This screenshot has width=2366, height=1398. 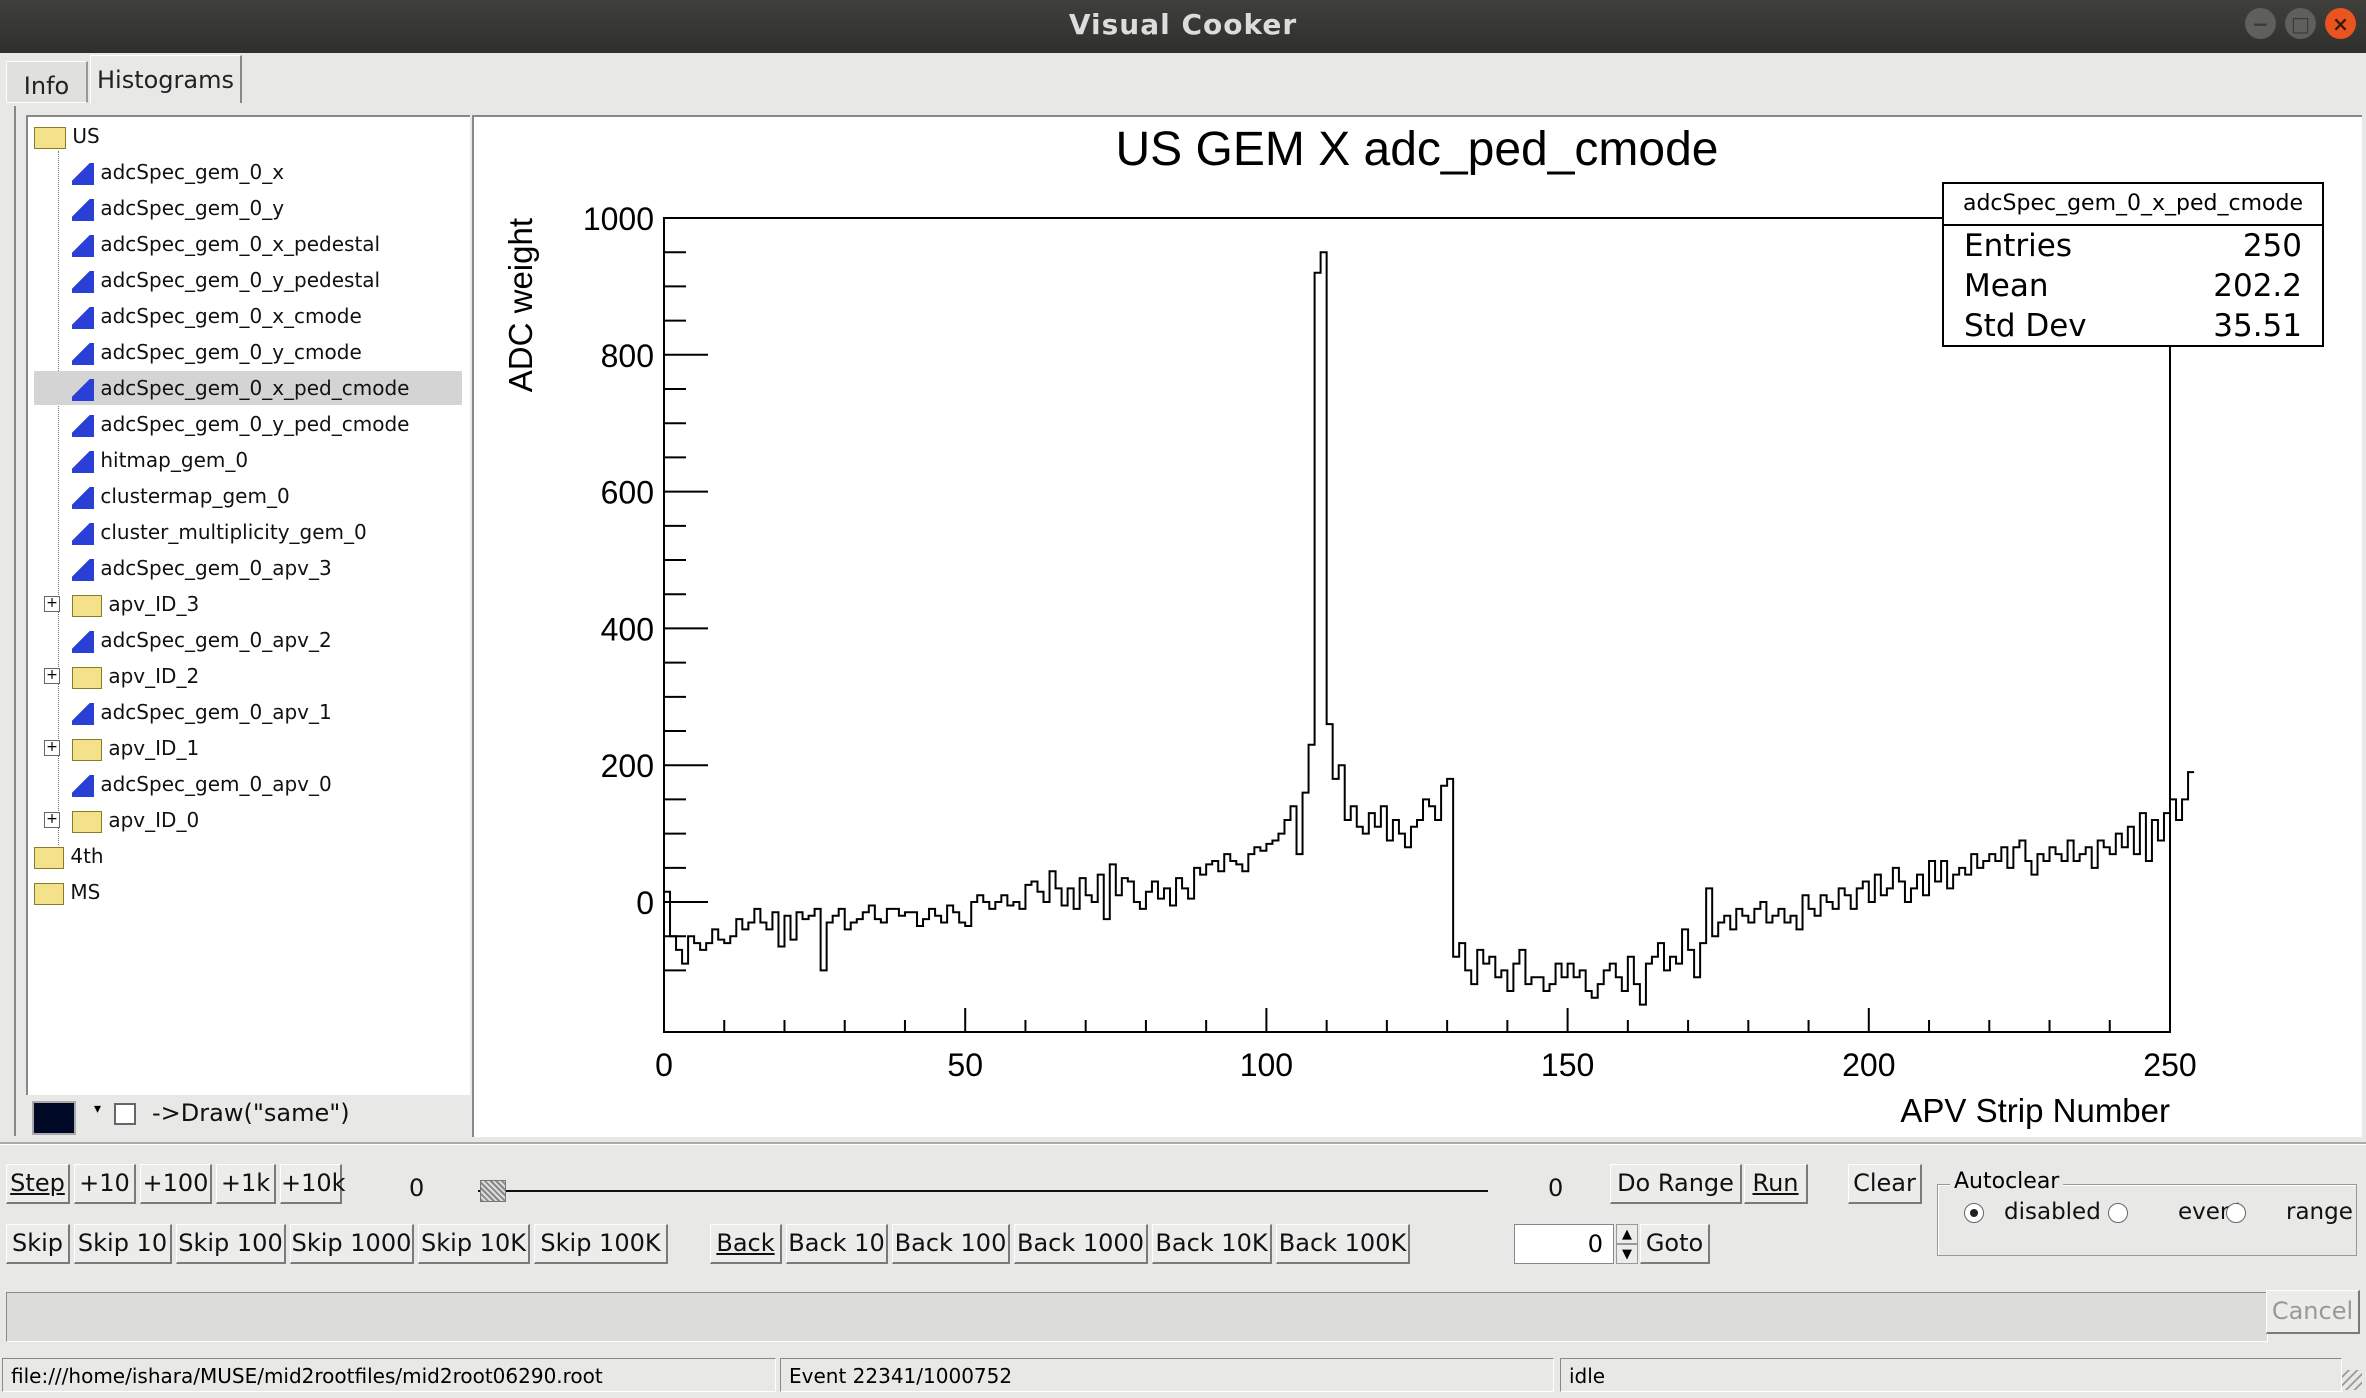 What do you see at coordinates (1183, 1143) in the screenshot?
I see `separator` at bounding box center [1183, 1143].